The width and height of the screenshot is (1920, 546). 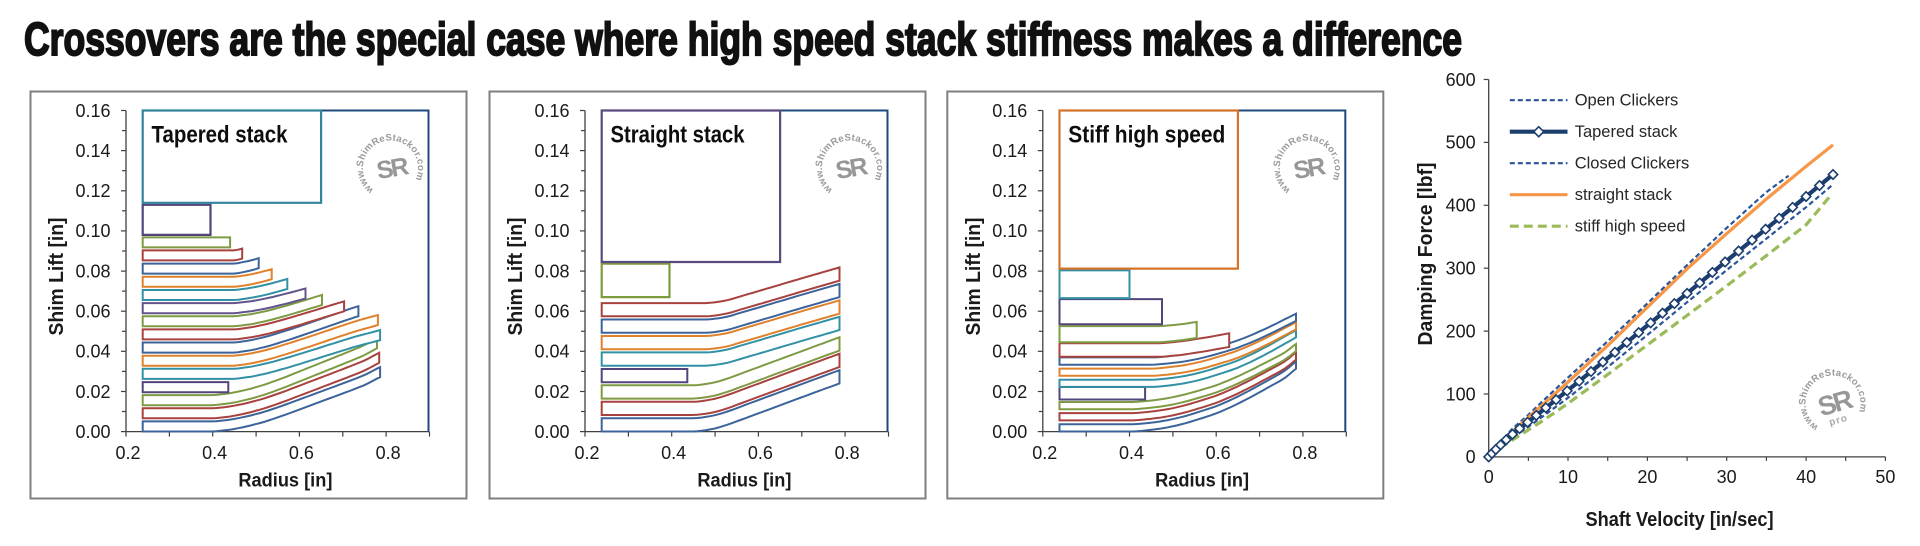 What do you see at coordinates (1647, 477) in the screenshot?
I see `svg-text: 20` at bounding box center [1647, 477].